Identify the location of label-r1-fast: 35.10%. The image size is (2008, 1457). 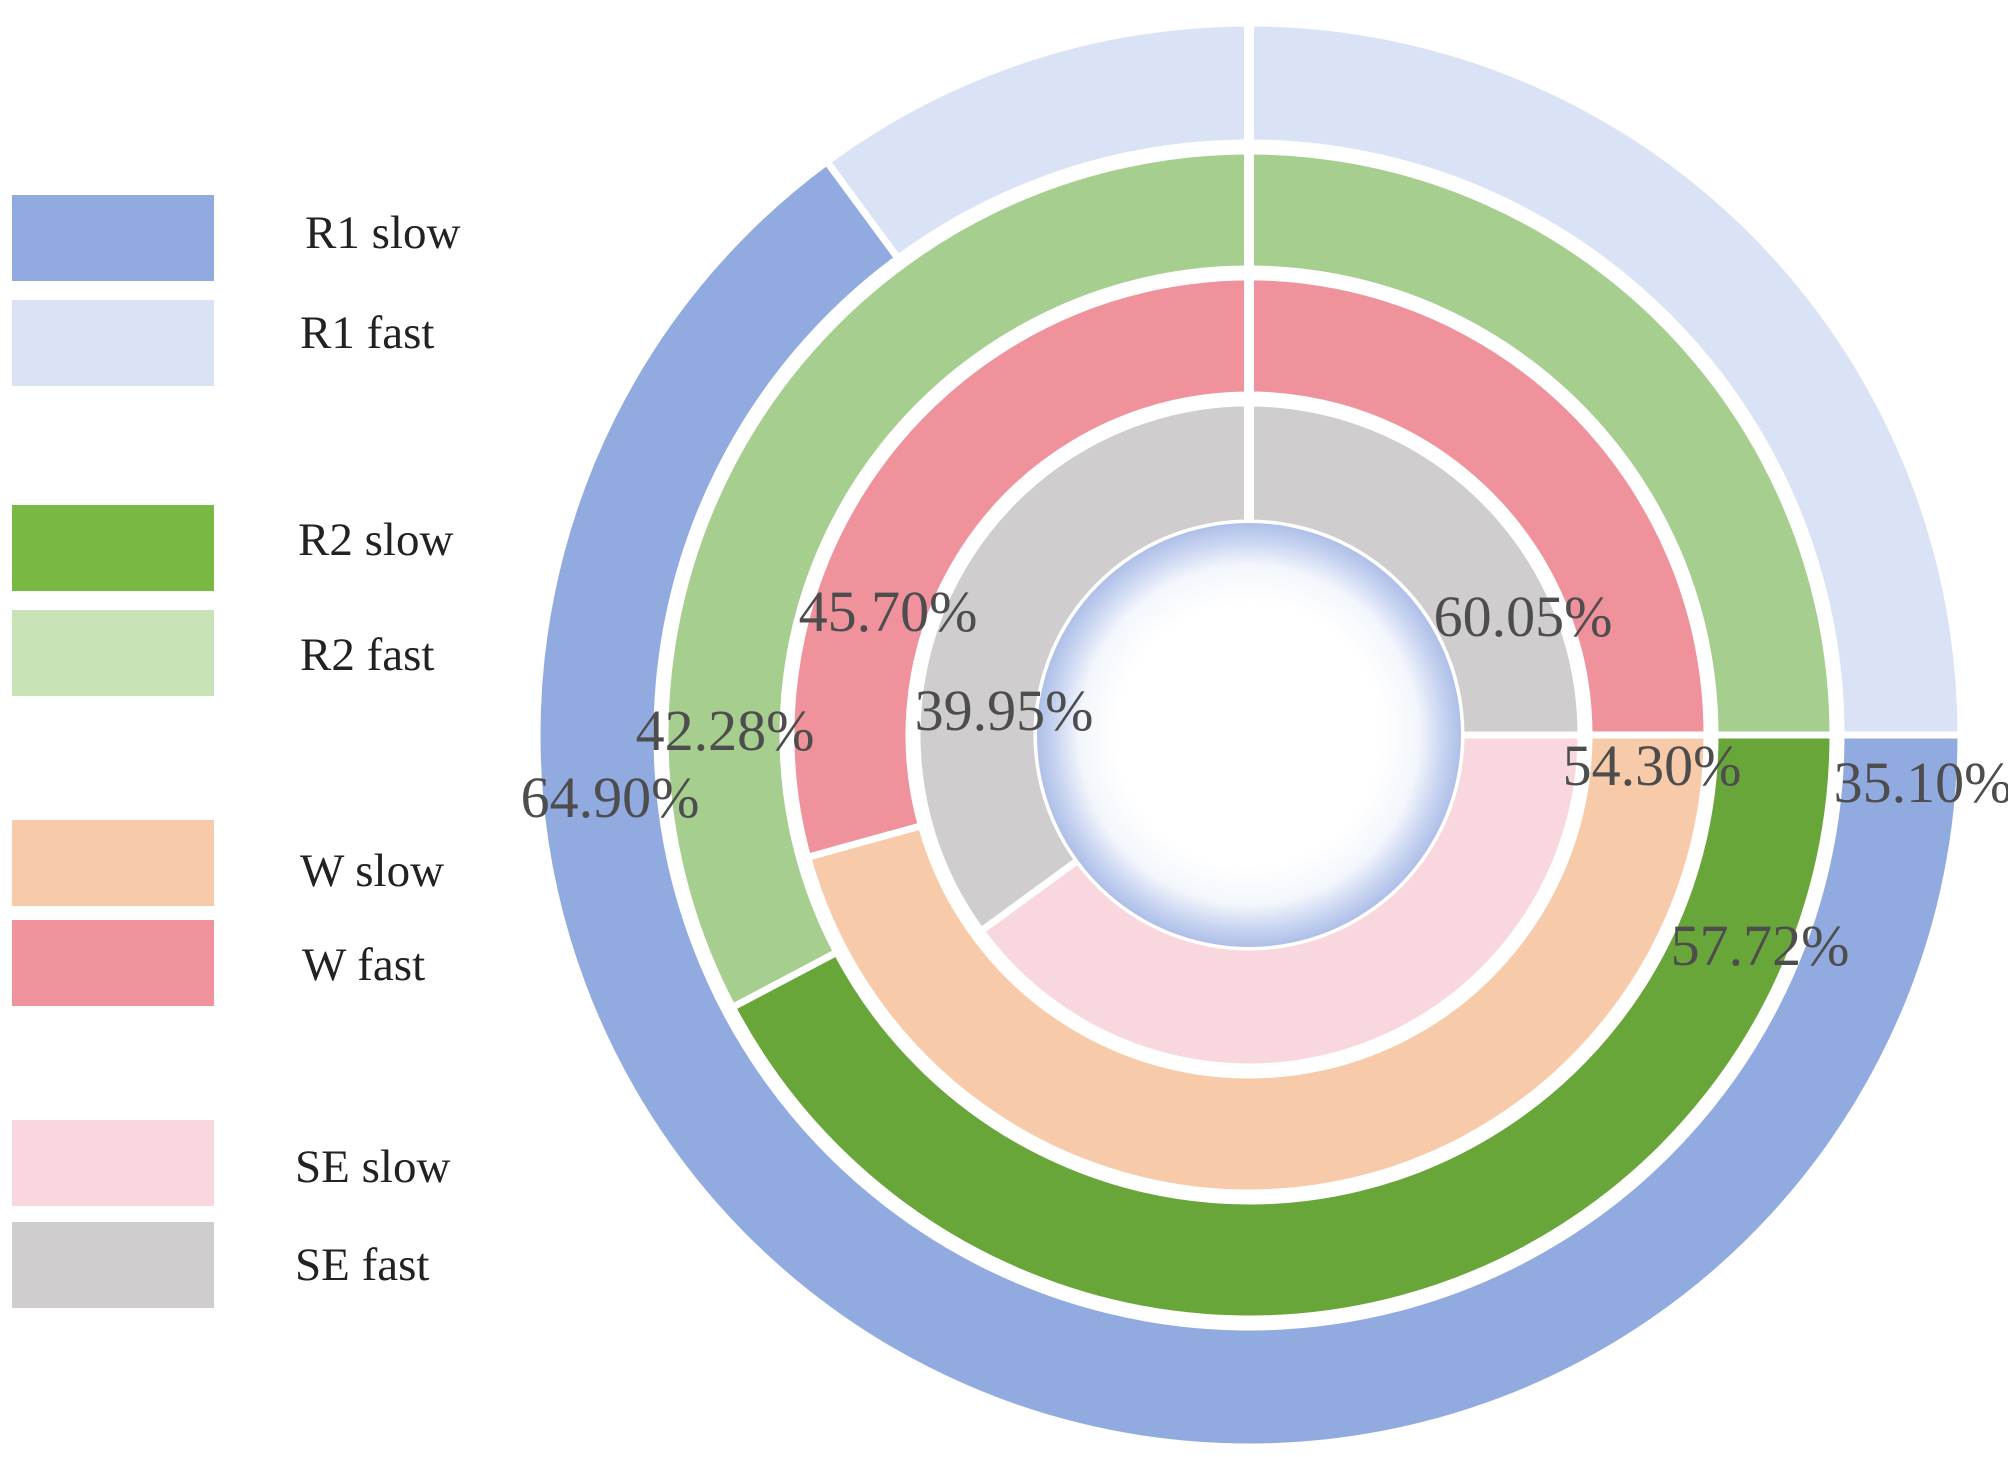
(1921, 782).